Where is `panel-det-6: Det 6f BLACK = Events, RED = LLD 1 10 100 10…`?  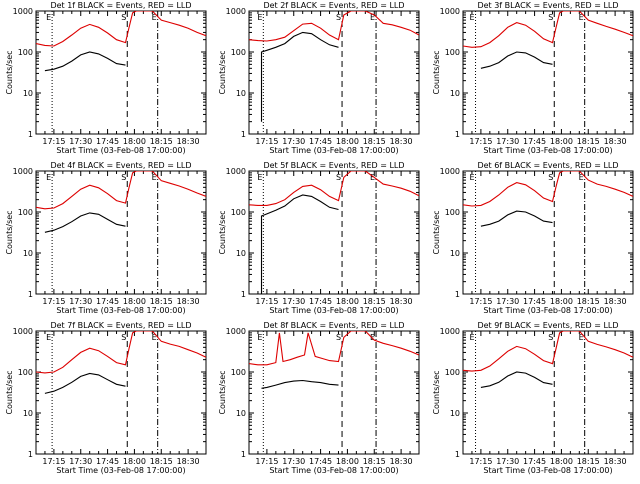
panel-det-6: Det 6f BLACK = Events, RED = LLD 1 10 100 10… is located at coordinates (533, 238).